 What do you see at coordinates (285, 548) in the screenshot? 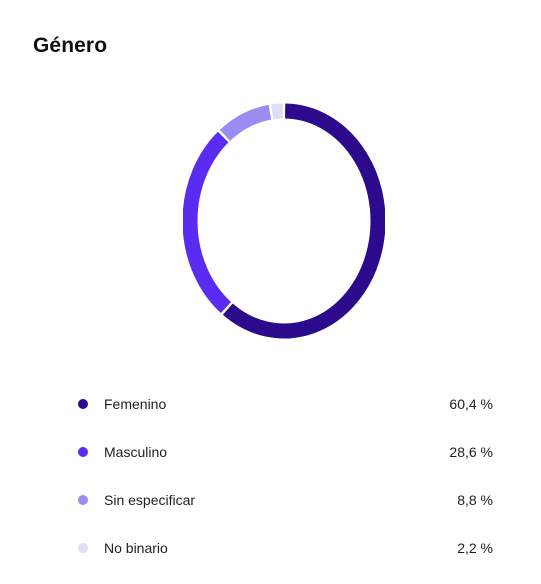
I see `legend-item-no-binario: No binario 2,2 %` at bounding box center [285, 548].